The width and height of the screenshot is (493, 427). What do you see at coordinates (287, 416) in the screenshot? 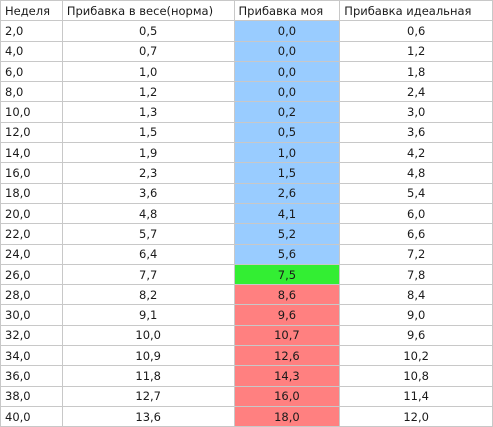
I see `cell-my-gain: 18,0` at bounding box center [287, 416].